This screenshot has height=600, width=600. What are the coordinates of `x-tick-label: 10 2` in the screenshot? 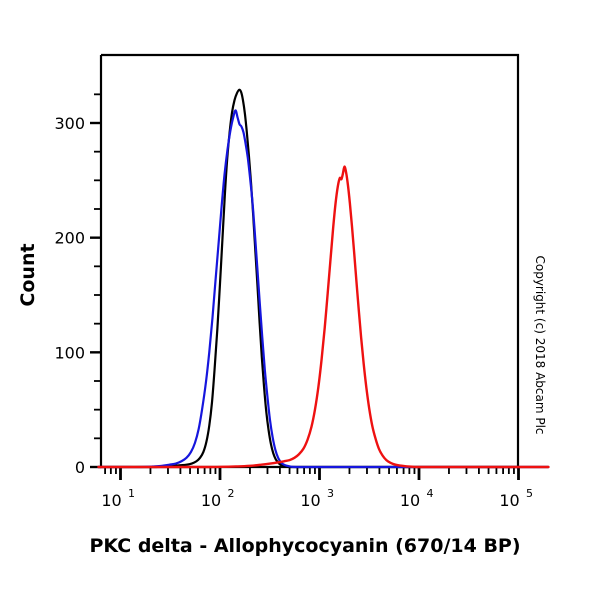 It's located at (218, 498).